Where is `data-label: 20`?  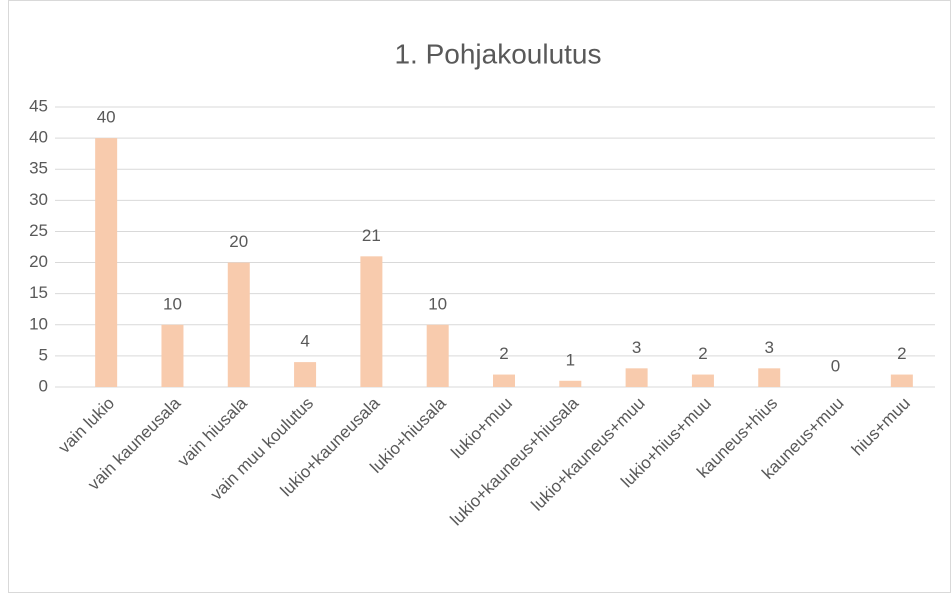 data-label: 20 is located at coordinates (238, 241).